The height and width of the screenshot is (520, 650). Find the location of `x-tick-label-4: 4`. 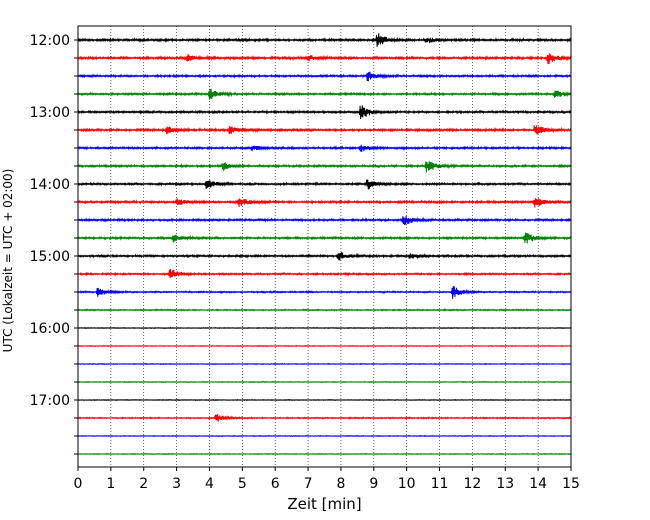

x-tick-label-4: 4 is located at coordinates (209, 484).